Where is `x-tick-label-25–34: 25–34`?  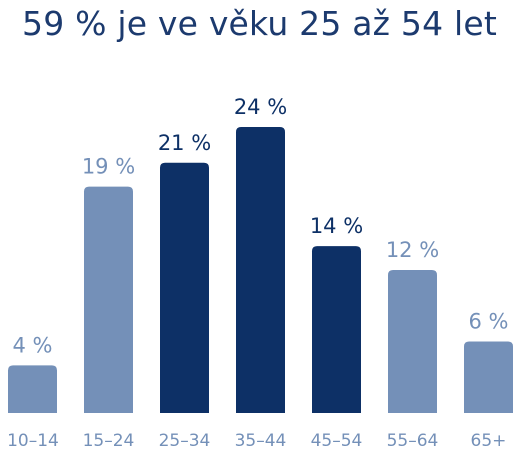 x-tick-label-25–34: 25–34 is located at coordinates (185, 441).